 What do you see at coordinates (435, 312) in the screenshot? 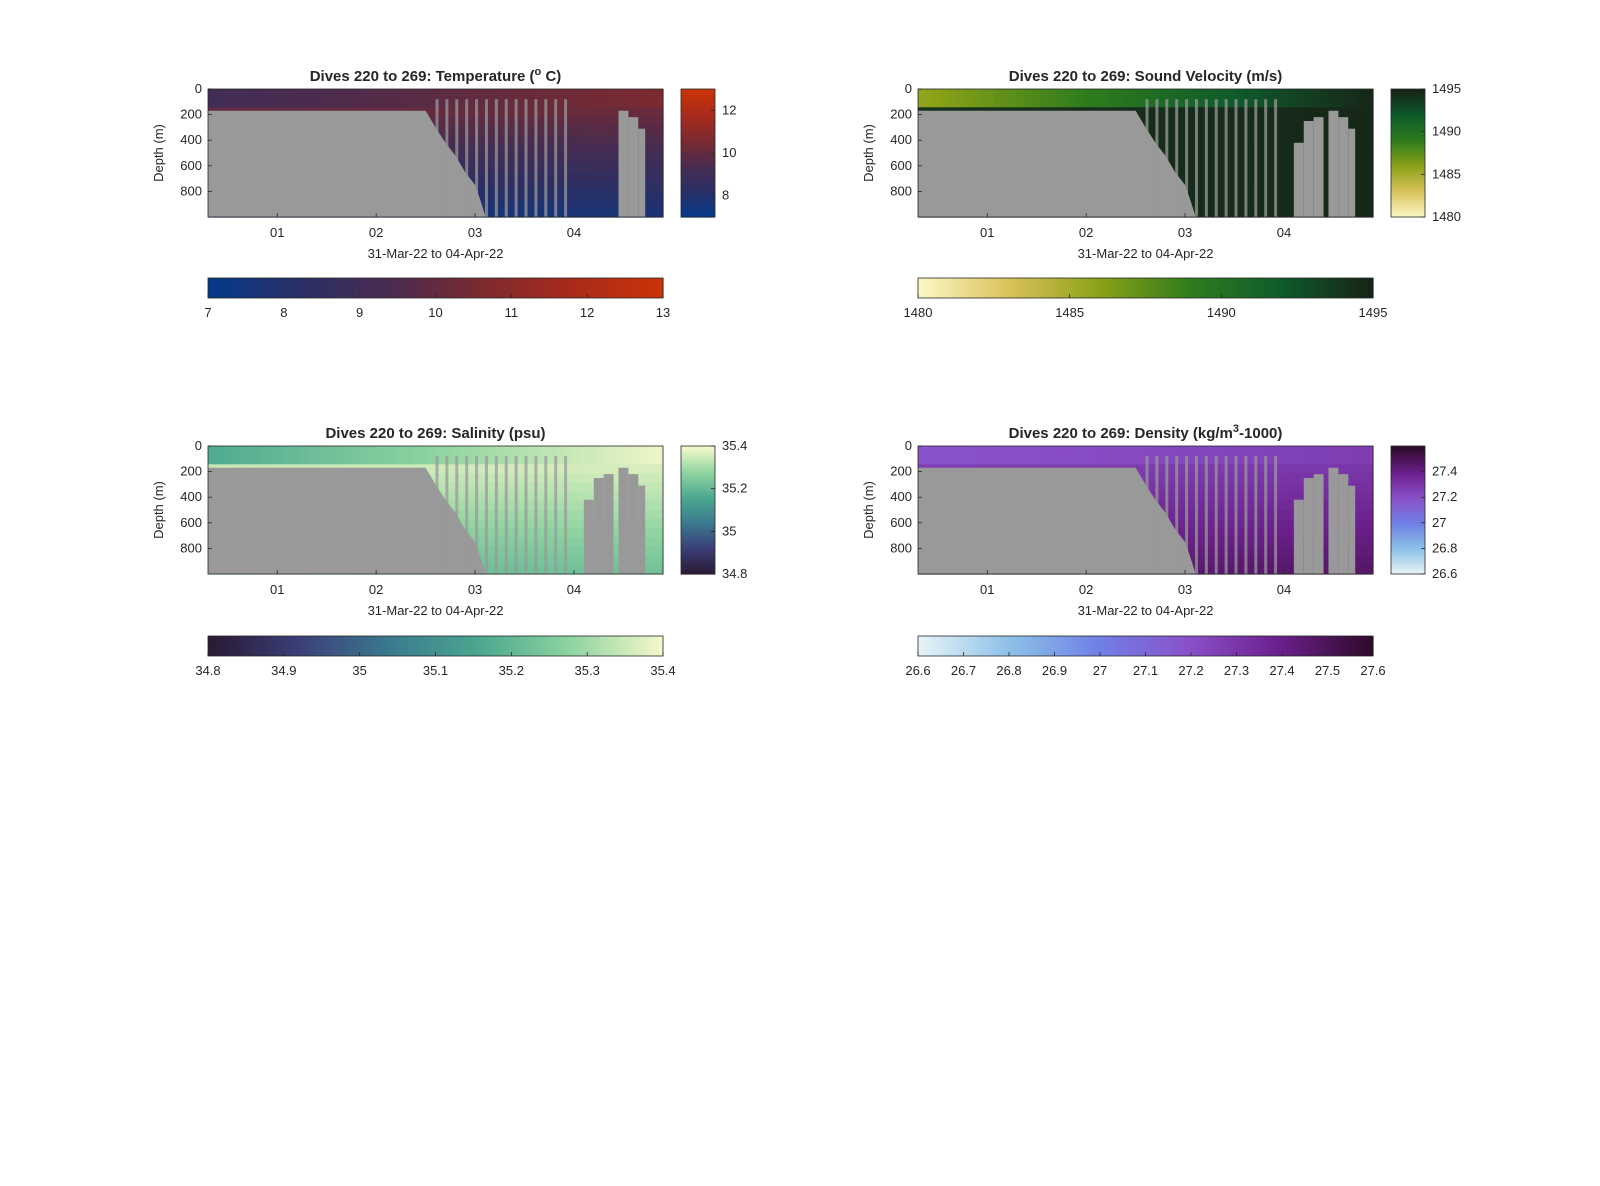
I see `bottom-colorbar-tick-label: 10` at bounding box center [435, 312].